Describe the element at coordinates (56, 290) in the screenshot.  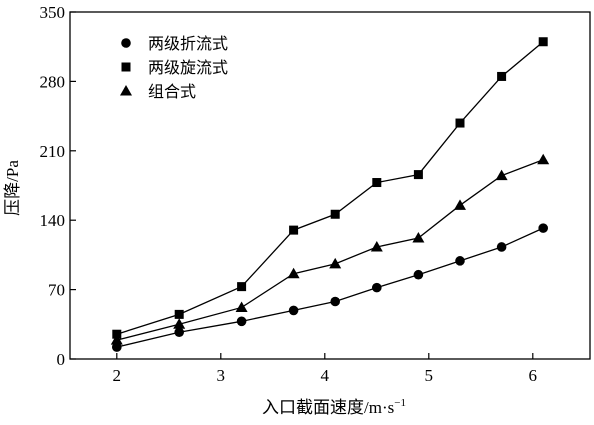
I see `y-tick-label: 70` at that location.